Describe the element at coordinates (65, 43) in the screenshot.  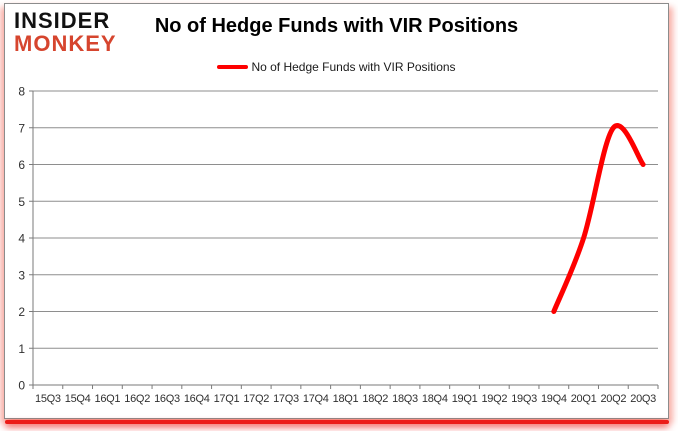
I see `logo-word-monkey: MONKEY` at that location.